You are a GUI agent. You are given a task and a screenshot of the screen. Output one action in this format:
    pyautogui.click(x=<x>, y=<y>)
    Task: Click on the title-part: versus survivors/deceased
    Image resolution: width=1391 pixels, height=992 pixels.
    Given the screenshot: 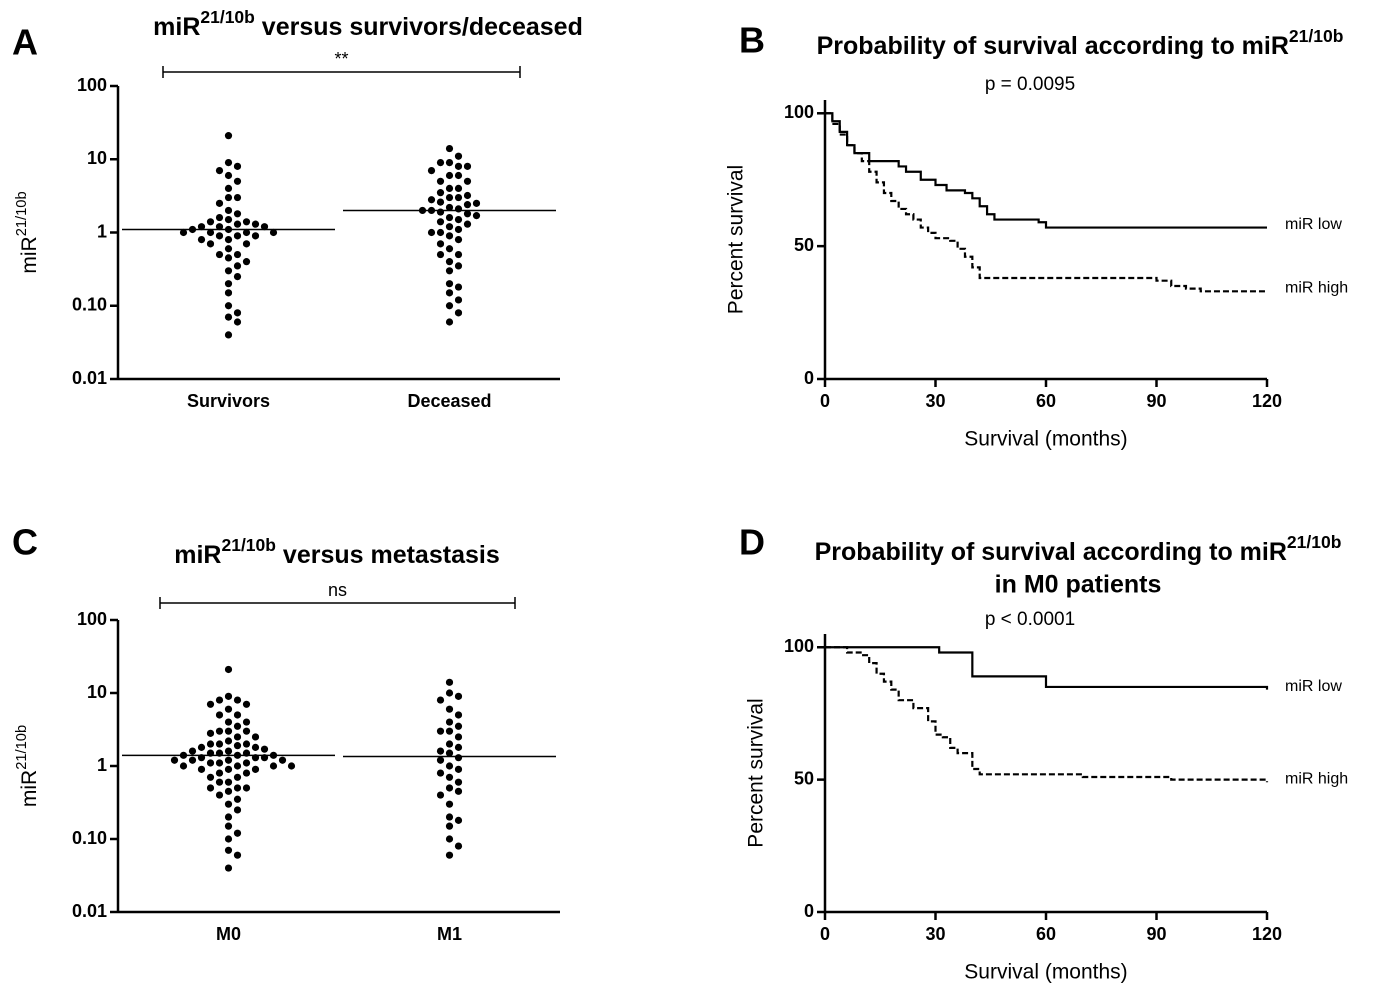 What is the action you would take?
    pyautogui.click(x=419, y=27)
    